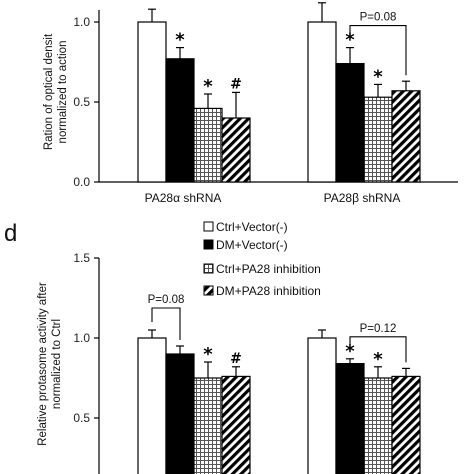  I want to click on legend-label: Ctrl+Vector(-), so click(252, 227).